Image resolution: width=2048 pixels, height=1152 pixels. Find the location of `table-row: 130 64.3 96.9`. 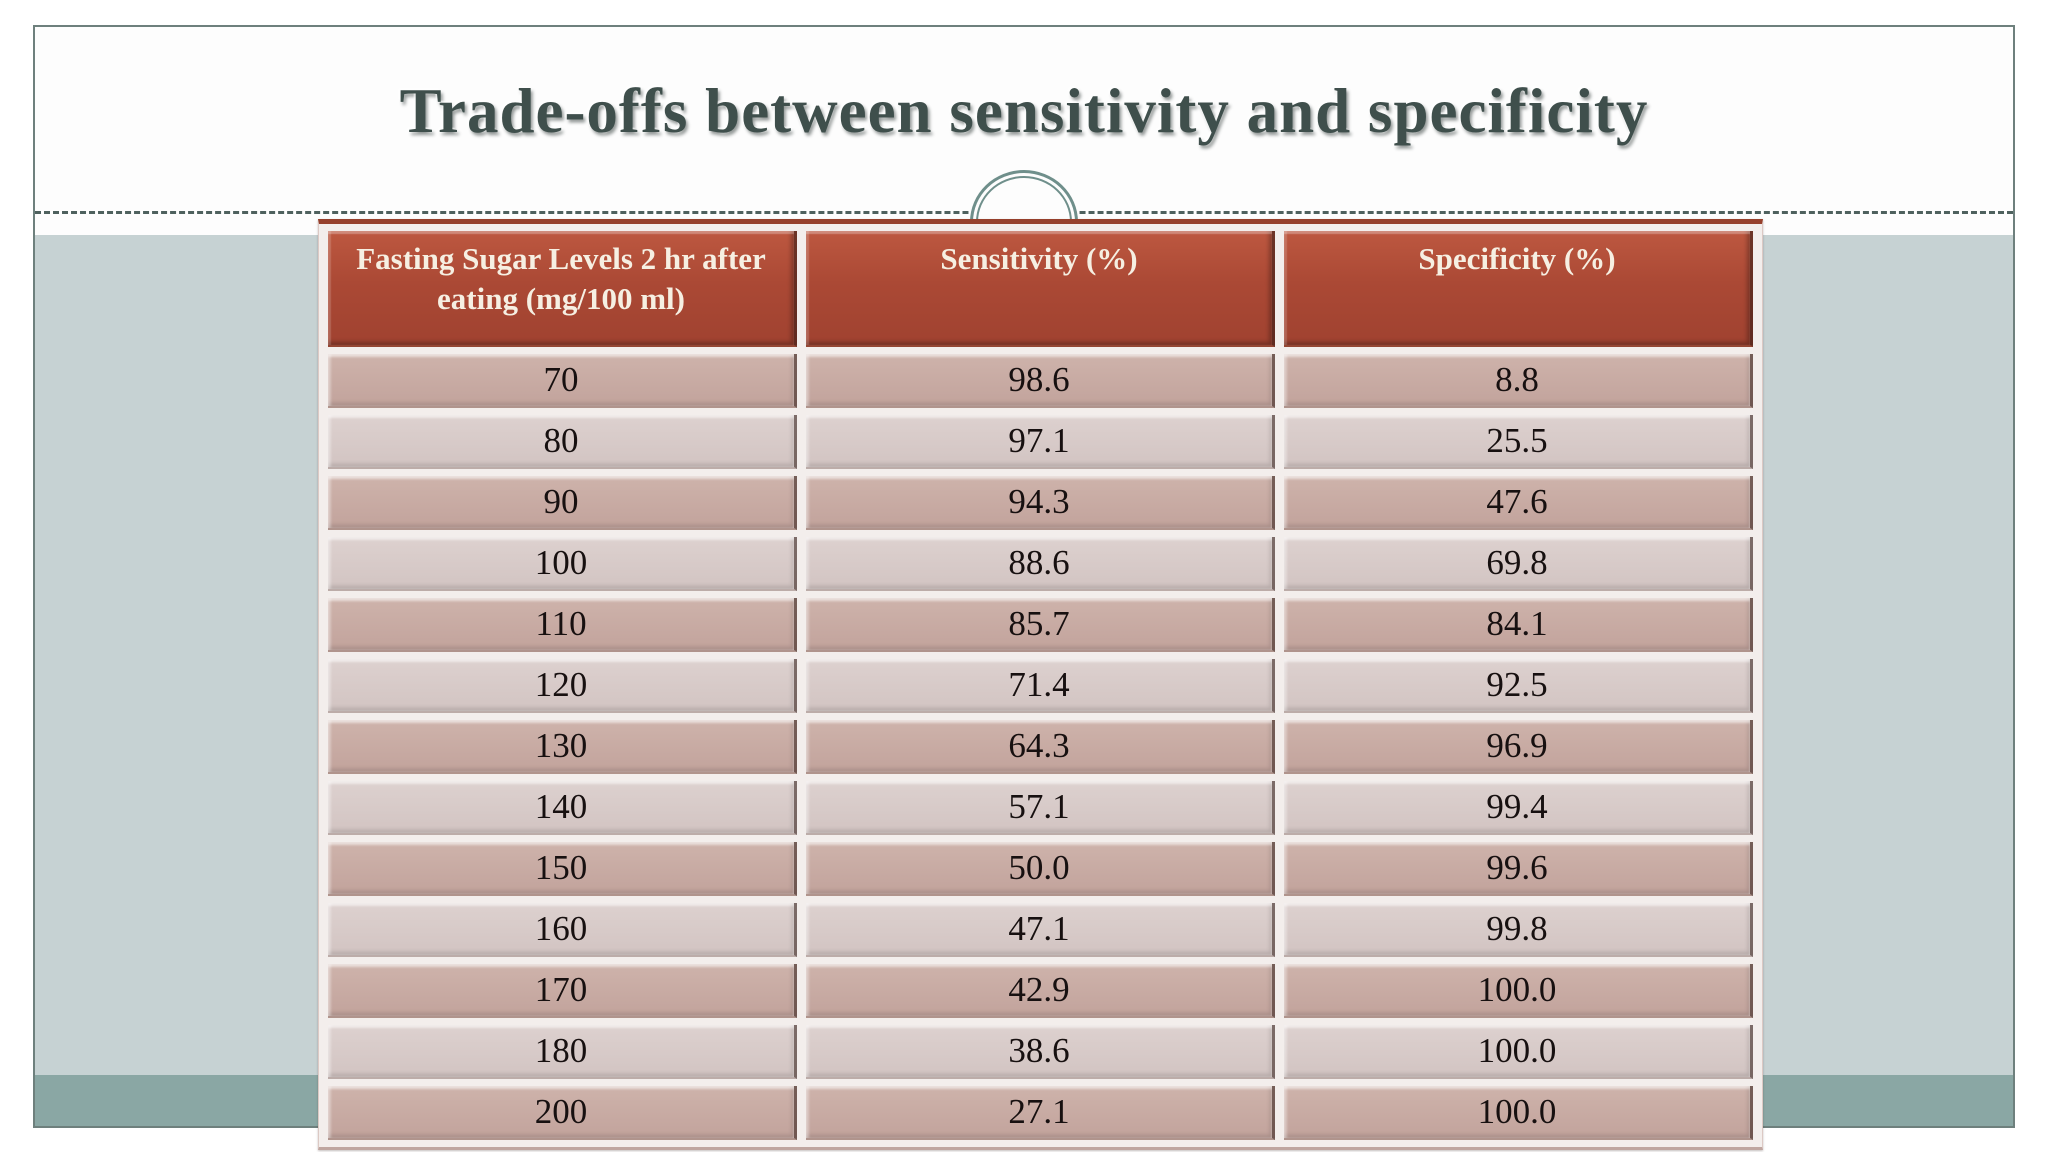

table-row: 130 64.3 96.9 is located at coordinates (1040, 747).